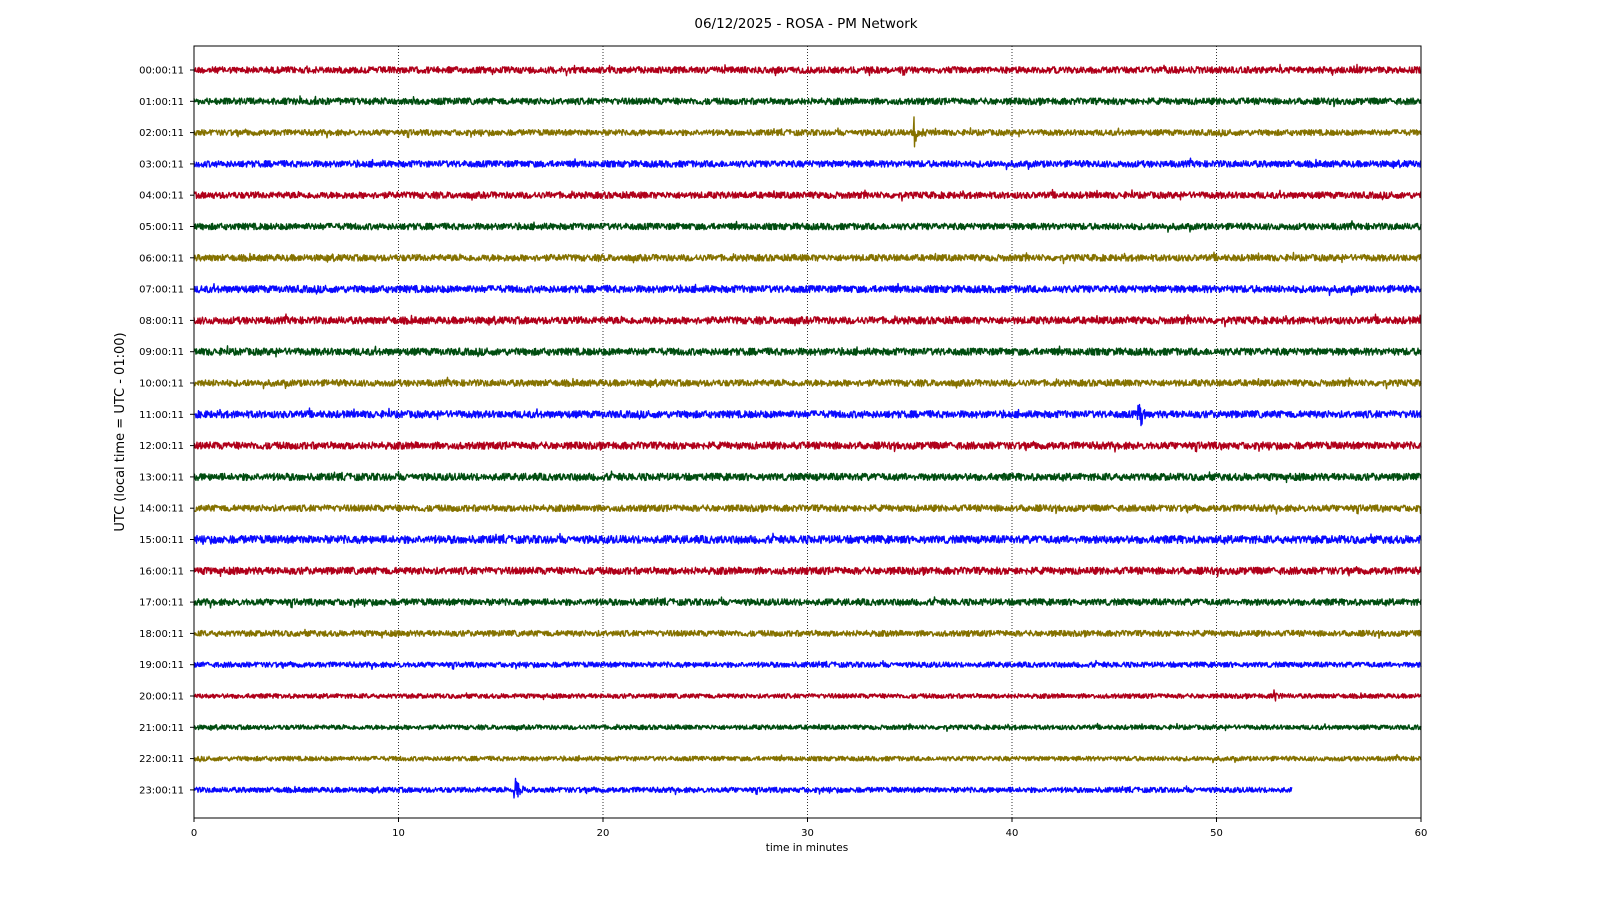 This screenshot has height=900, width=1600. I want to click on y-tick-label: 16:00:11, so click(161, 571).